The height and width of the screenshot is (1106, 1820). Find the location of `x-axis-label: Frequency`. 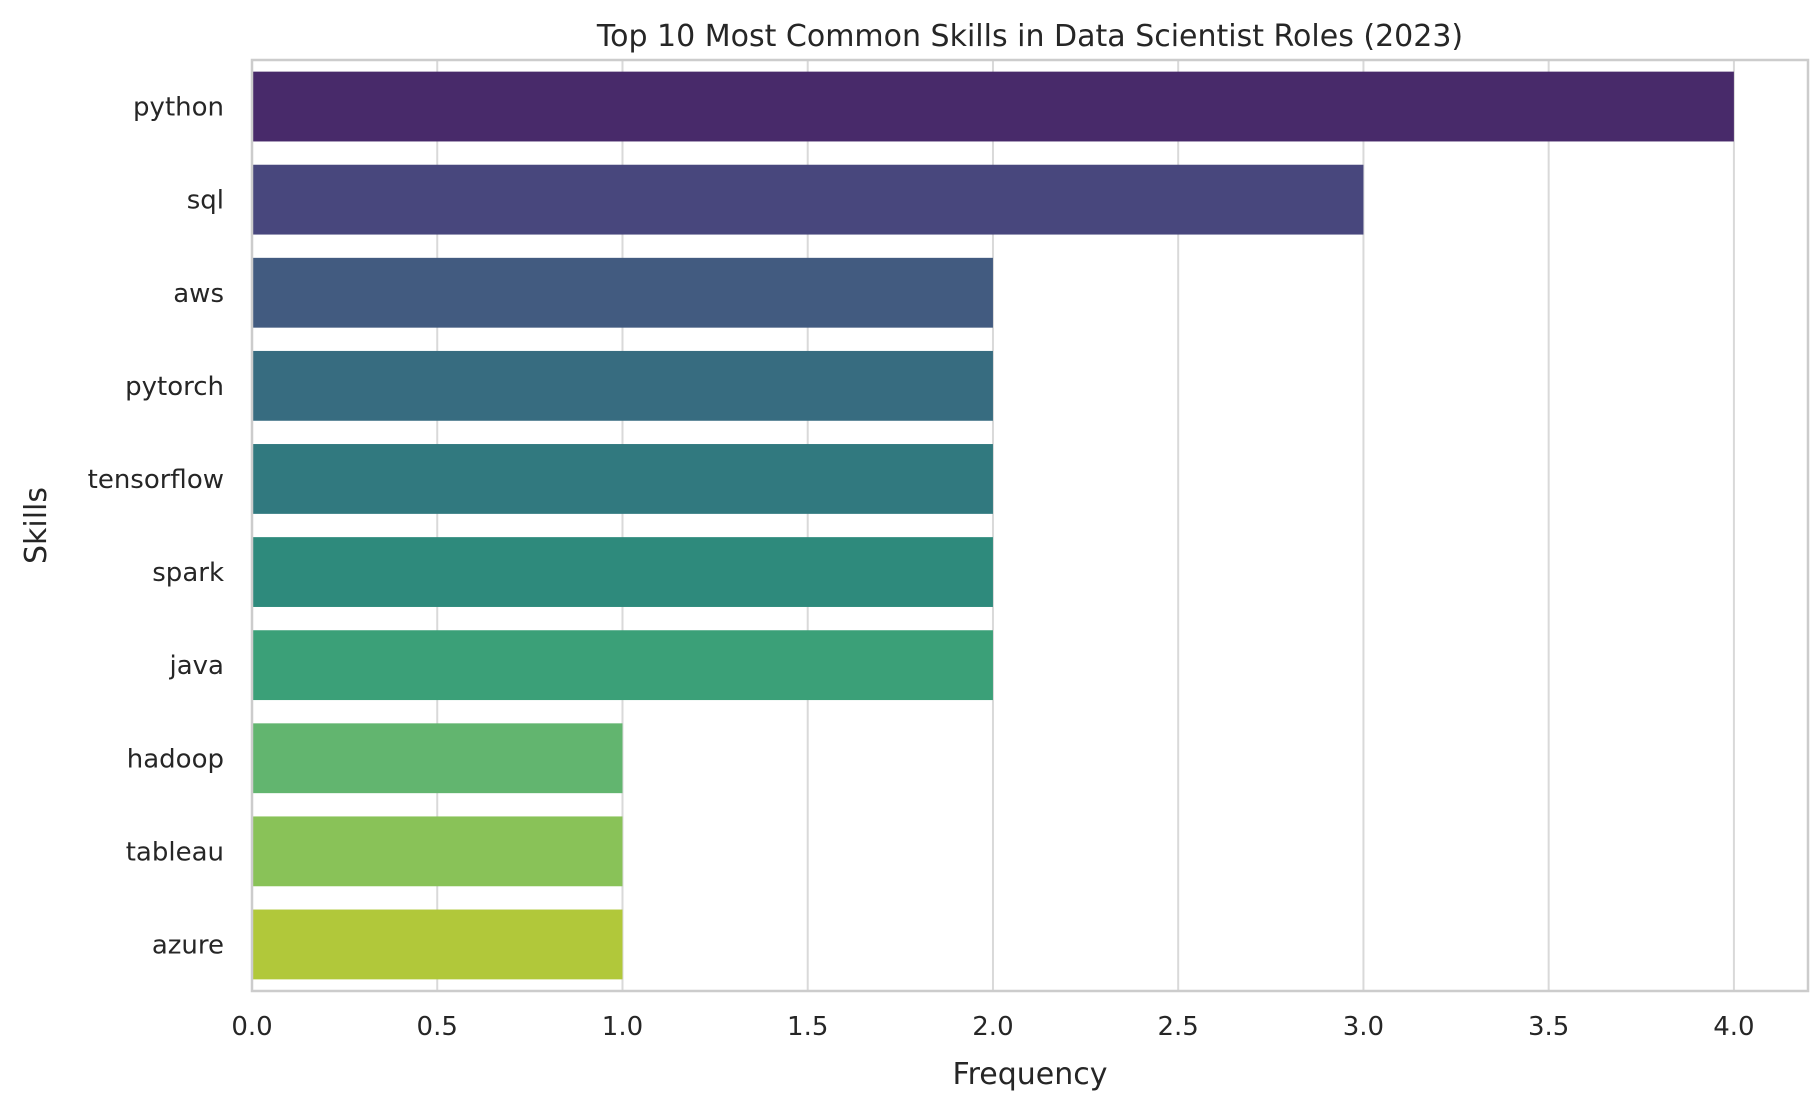

x-axis-label: Frequency is located at coordinates (1030, 1074).